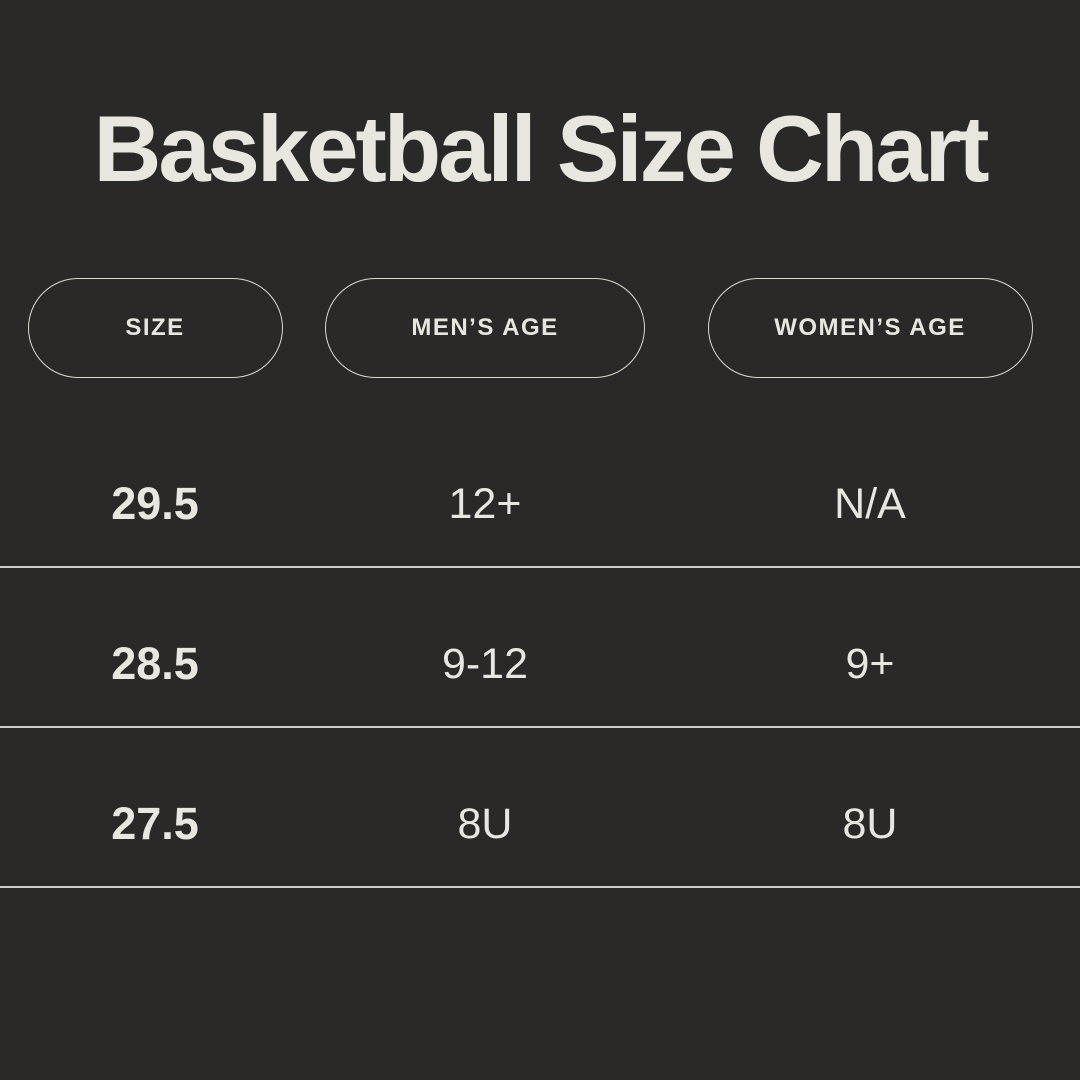 This screenshot has height=1080, width=1080. I want to click on mens-age-column-pill: MEN’S AGE, so click(485, 328).